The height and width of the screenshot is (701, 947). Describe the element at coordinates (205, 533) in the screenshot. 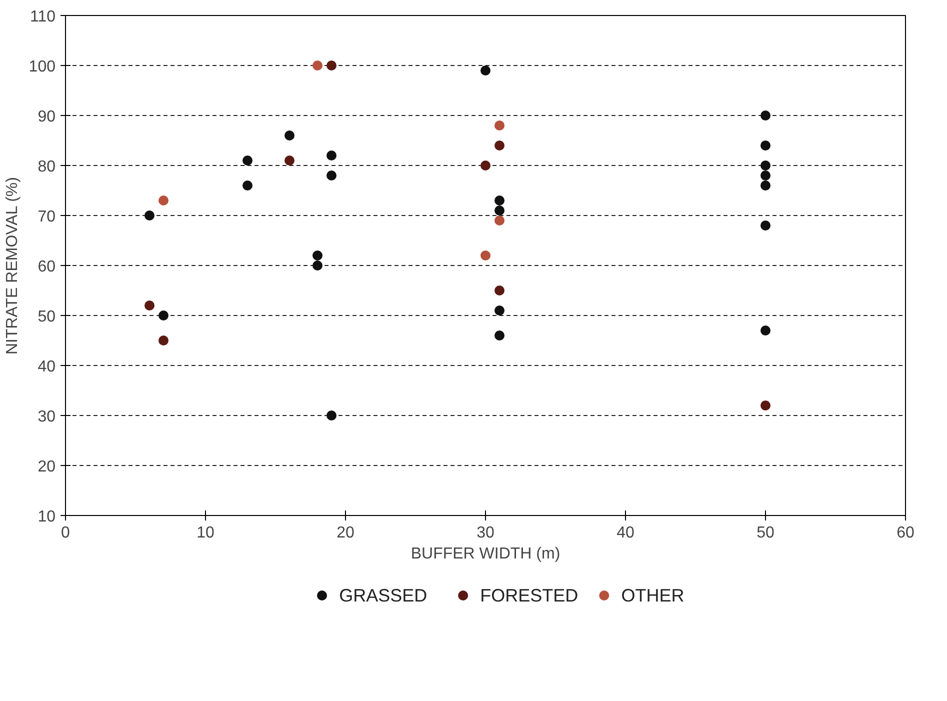

I see `x-tick-label: 10` at that location.